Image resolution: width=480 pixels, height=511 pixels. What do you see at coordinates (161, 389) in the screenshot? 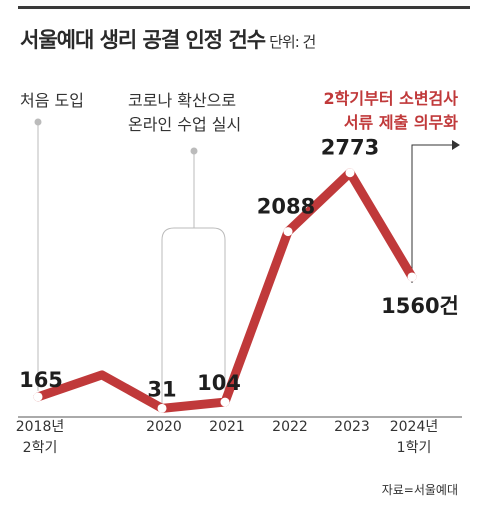
I see `data-label: 31` at bounding box center [161, 389].